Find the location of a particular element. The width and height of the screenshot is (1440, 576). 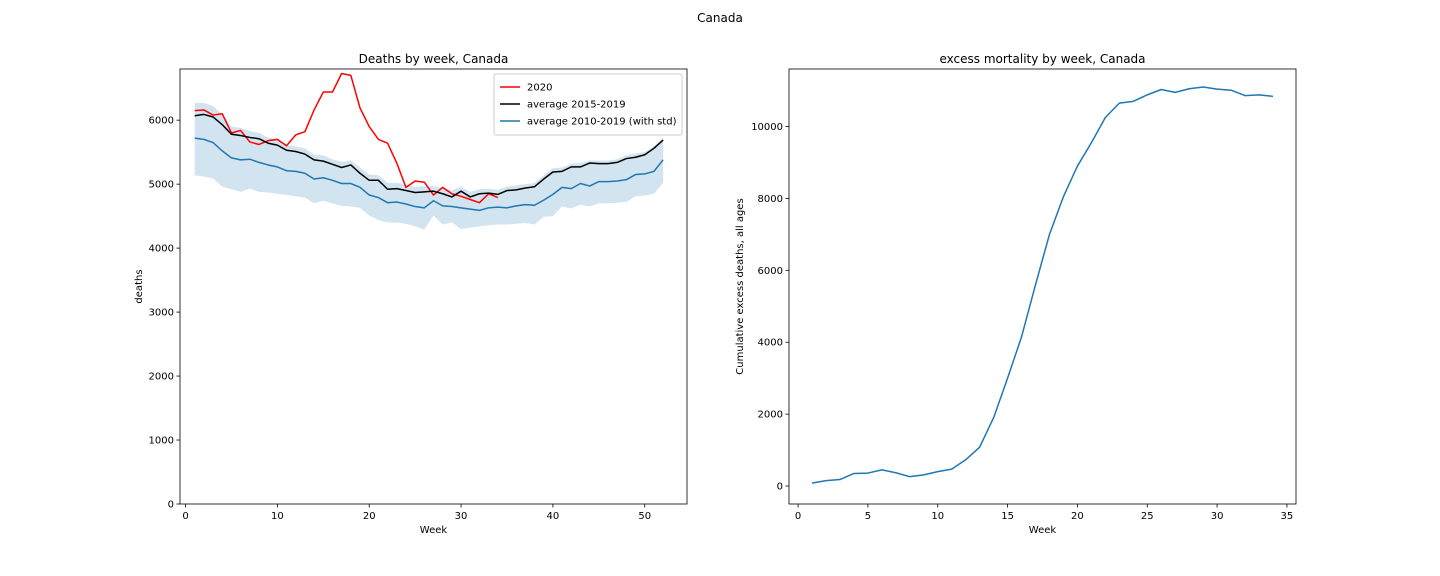

y-axis-label: deaths is located at coordinates (139, 286).